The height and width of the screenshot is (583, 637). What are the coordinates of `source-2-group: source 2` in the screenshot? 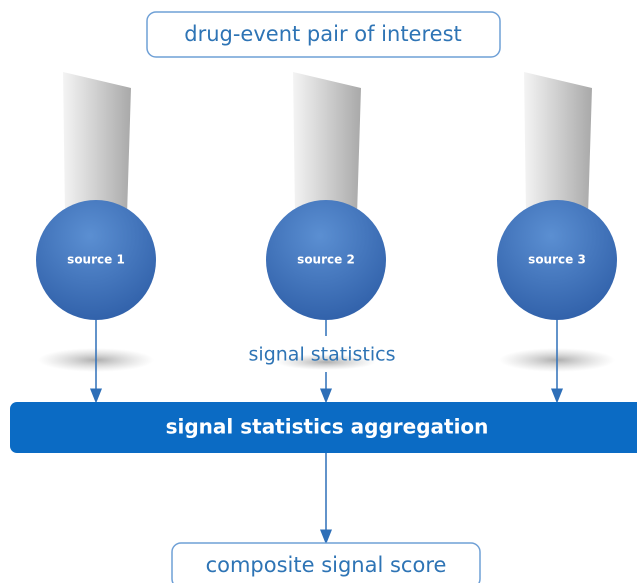 It's located at (326, 238).